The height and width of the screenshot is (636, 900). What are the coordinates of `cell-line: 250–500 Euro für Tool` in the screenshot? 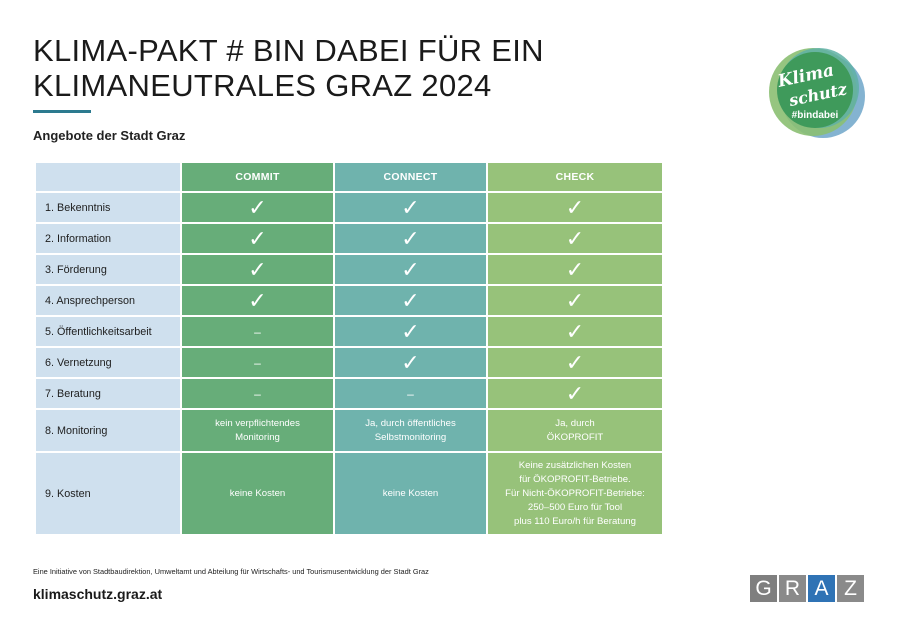 It's located at (575, 507).